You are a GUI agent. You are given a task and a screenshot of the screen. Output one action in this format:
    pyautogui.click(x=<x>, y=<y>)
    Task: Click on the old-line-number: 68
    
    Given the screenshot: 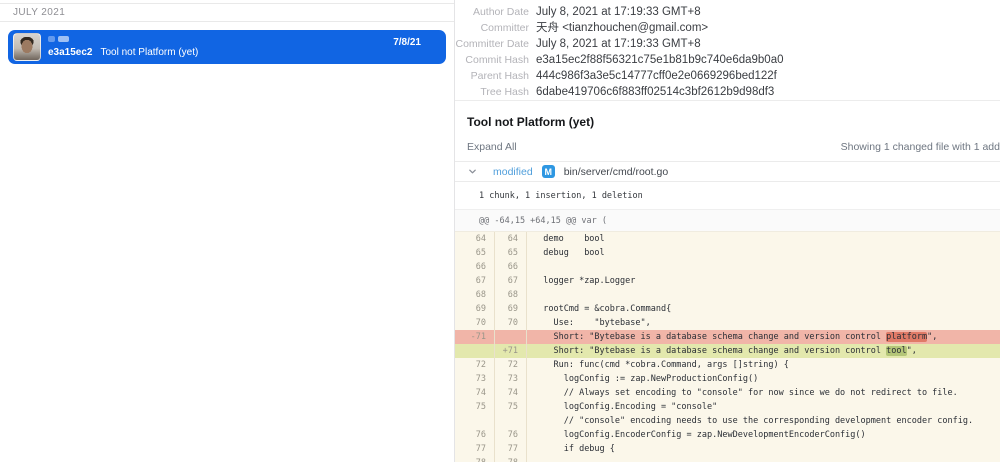 What is the action you would take?
    pyautogui.click(x=475, y=295)
    